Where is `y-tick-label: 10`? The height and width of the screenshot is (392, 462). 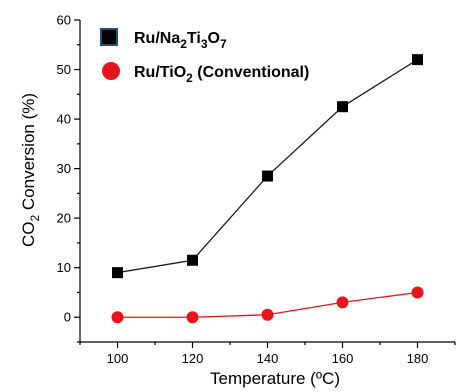 y-tick-label: 10 is located at coordinates (64, 267).